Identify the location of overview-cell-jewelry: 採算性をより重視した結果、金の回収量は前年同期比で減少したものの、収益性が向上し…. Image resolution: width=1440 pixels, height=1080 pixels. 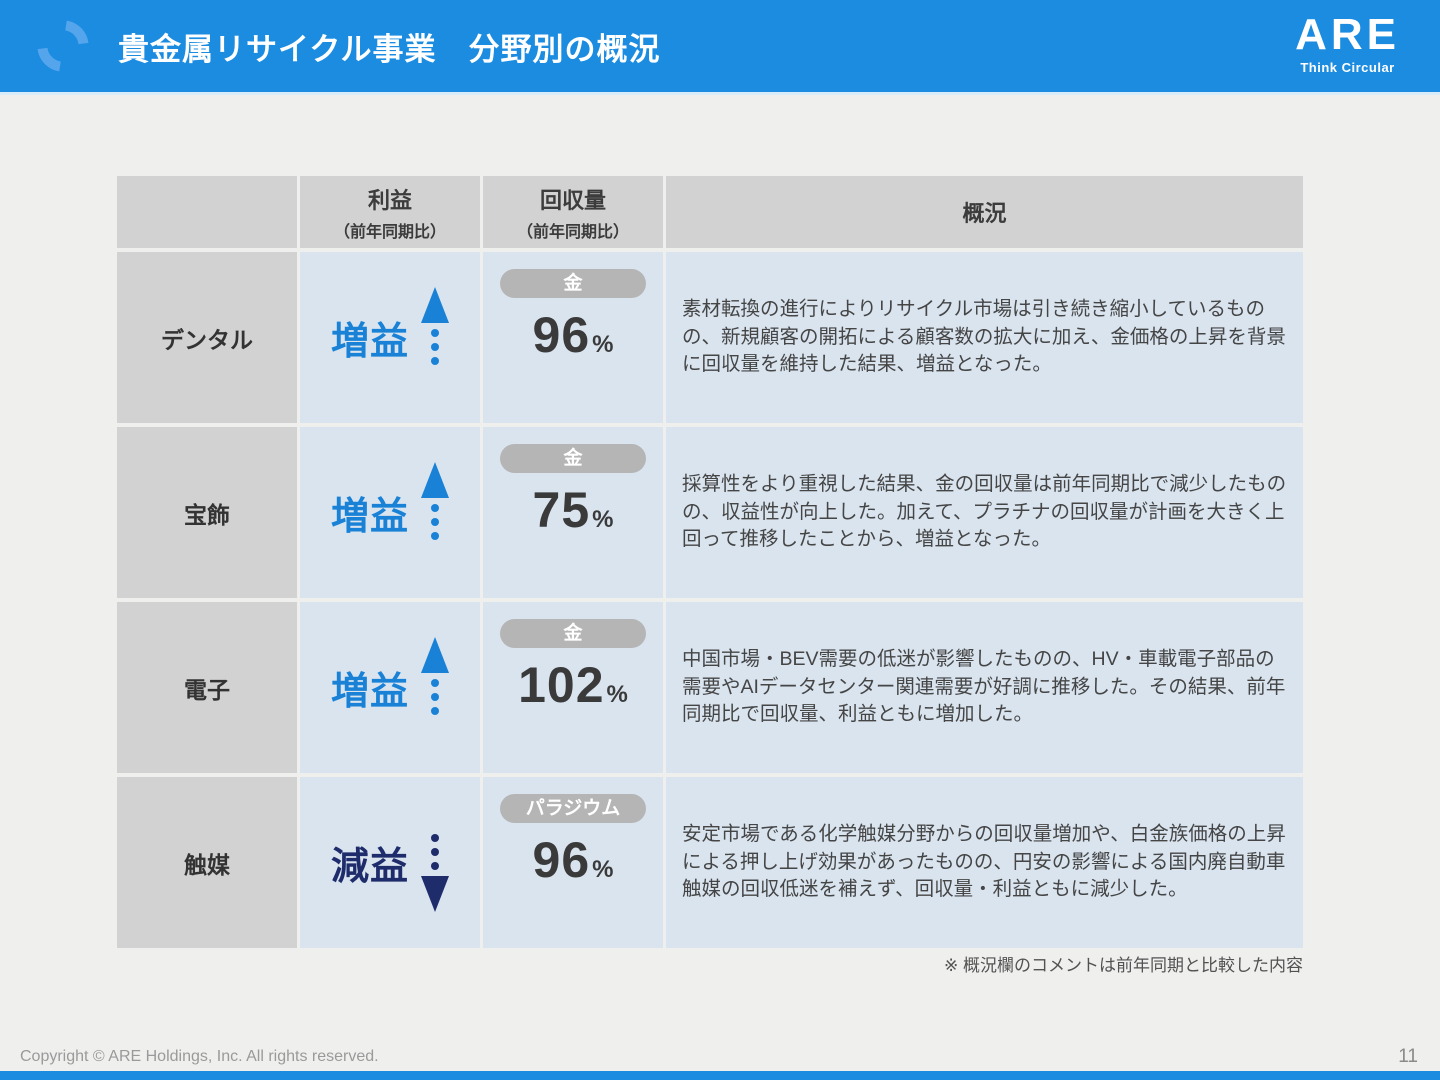
(984, 512).